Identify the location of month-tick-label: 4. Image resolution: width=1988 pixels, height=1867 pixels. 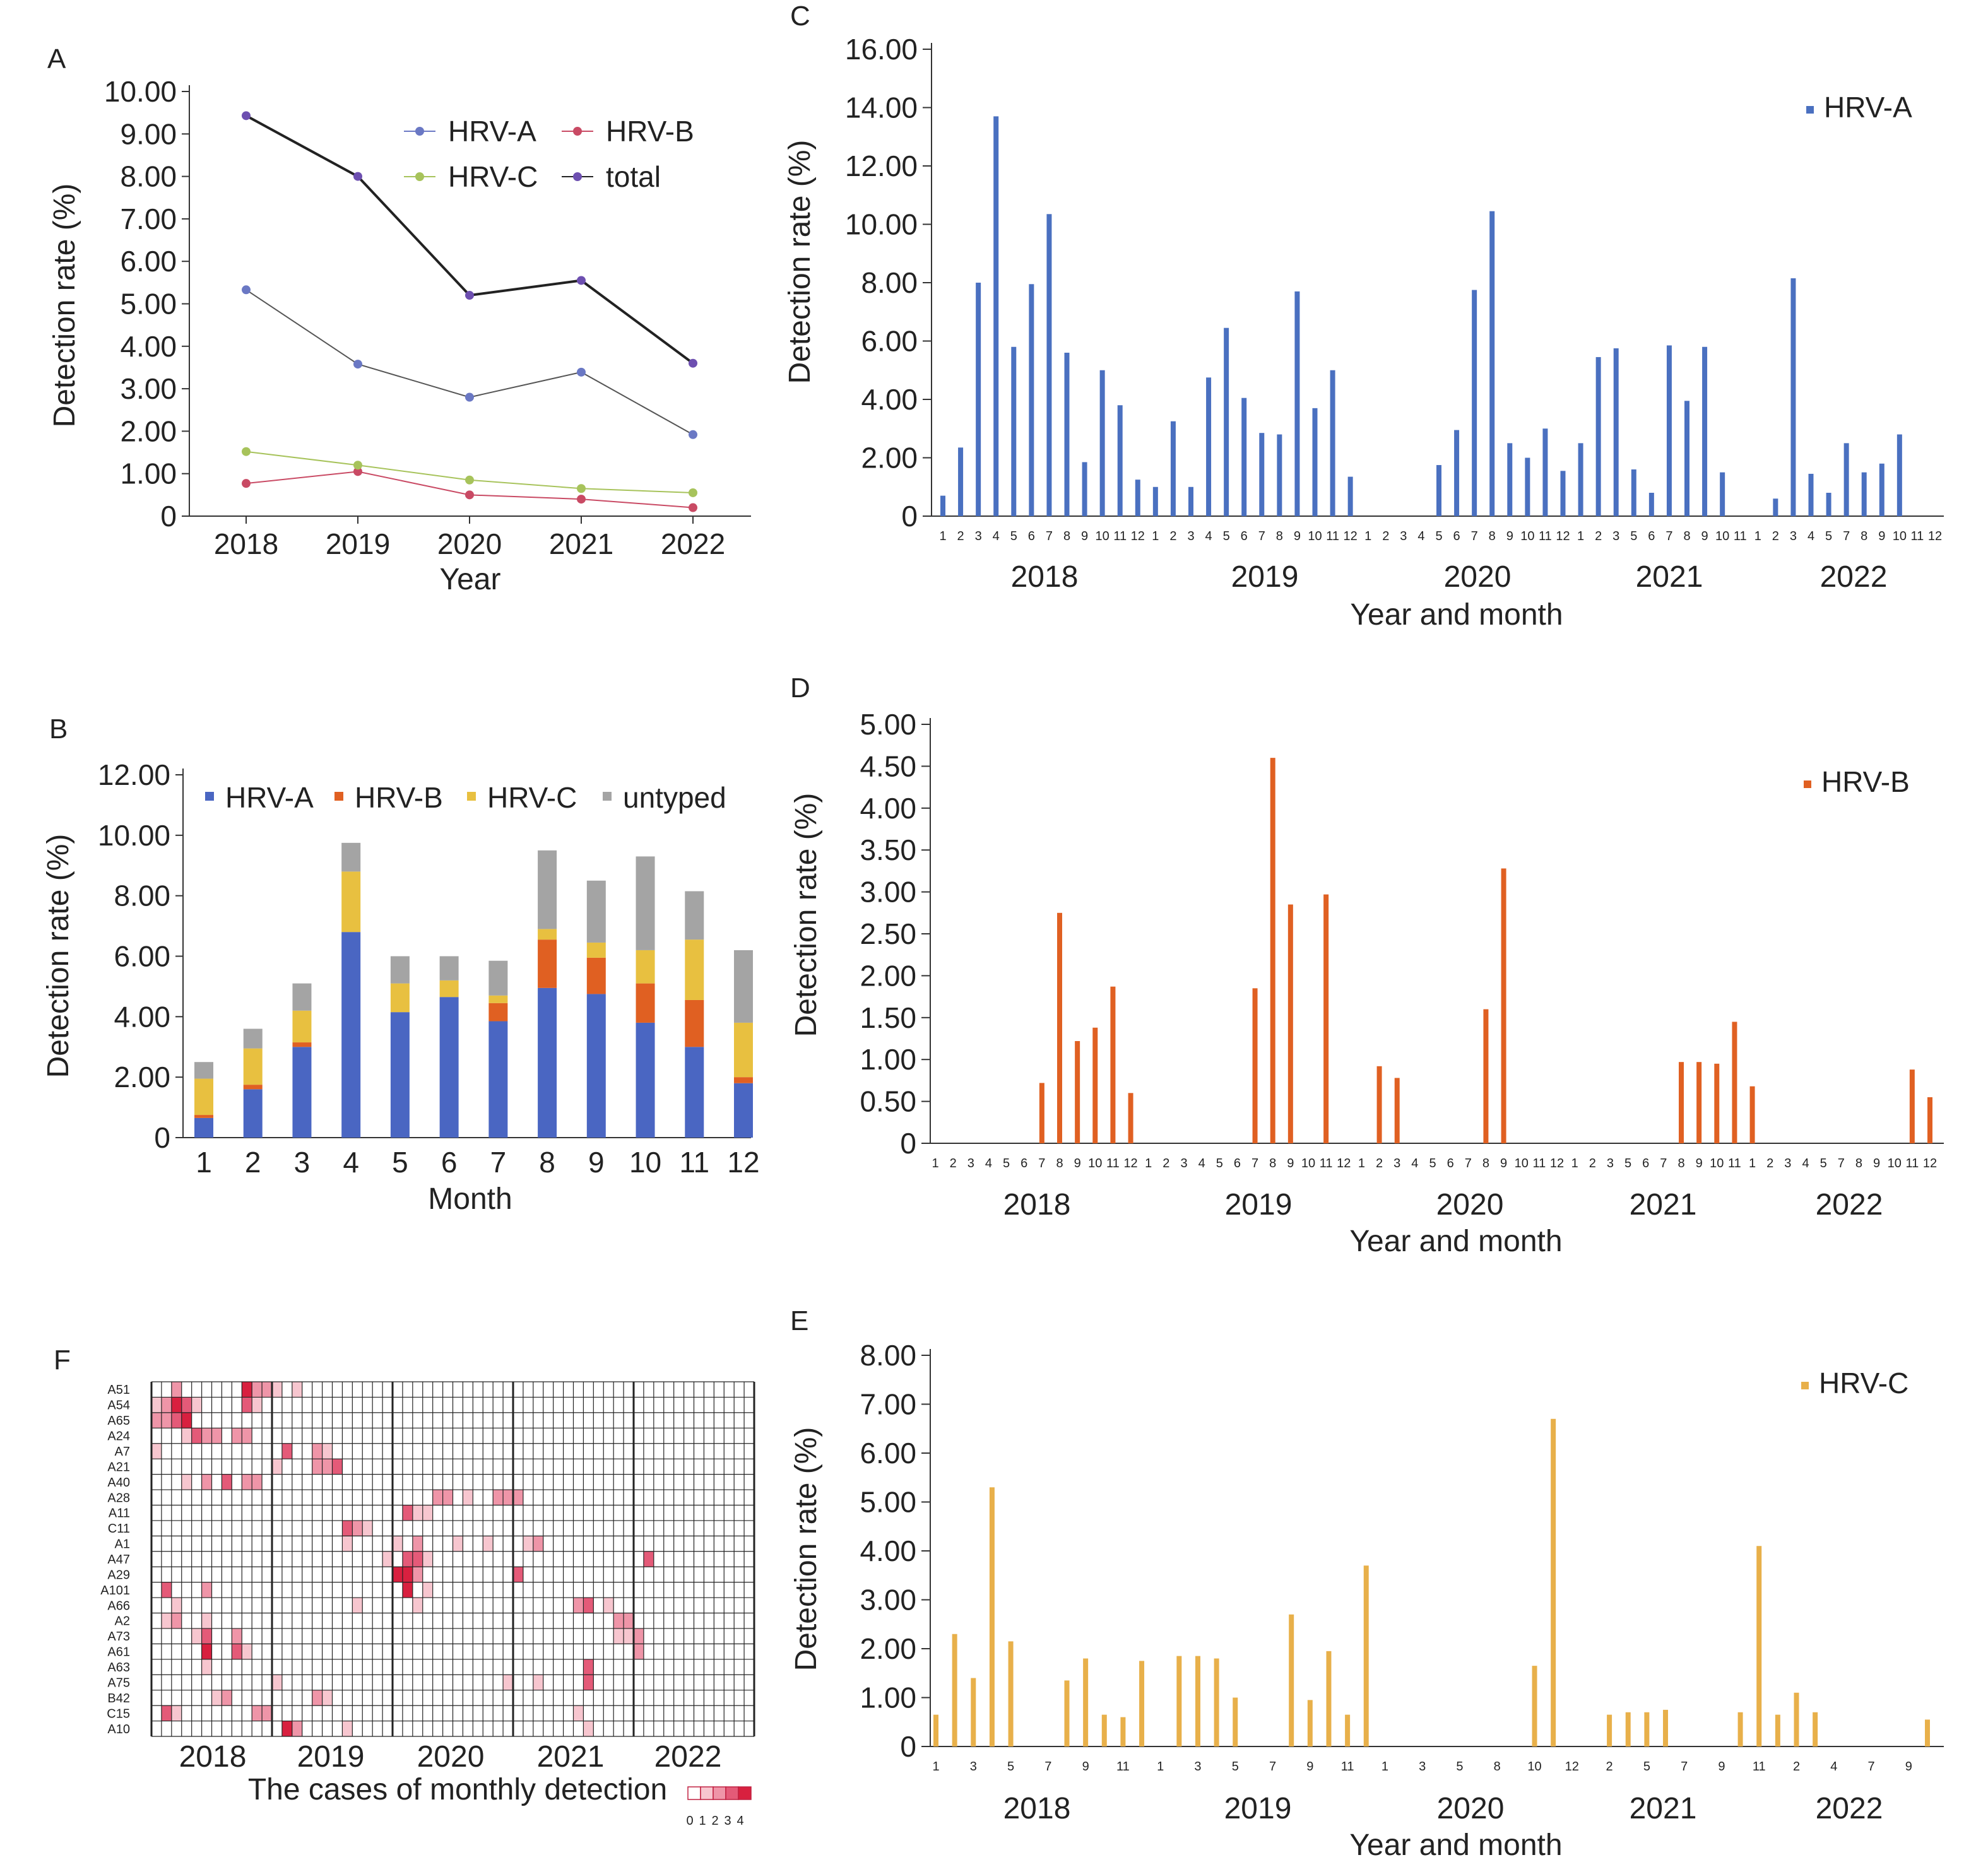
(1415, 1163).